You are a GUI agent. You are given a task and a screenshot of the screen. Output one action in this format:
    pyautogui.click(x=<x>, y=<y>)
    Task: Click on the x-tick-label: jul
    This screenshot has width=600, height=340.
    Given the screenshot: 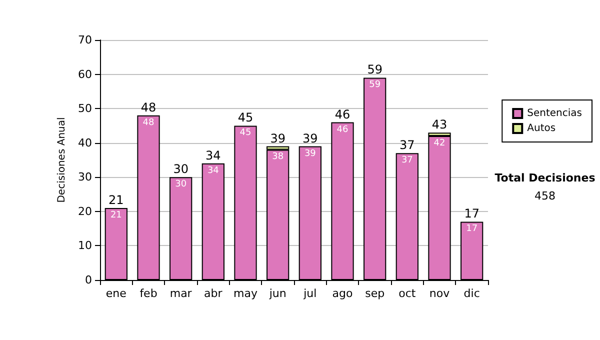 What is the action you would take?
    pyautogui.click(x=309, y=293)
    